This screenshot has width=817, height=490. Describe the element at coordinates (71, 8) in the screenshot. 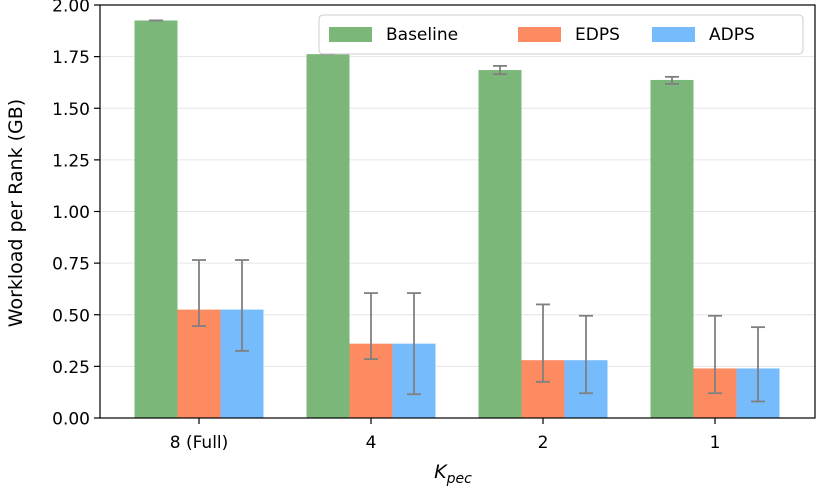

I see `y-tick-label: 2.00` at that location.